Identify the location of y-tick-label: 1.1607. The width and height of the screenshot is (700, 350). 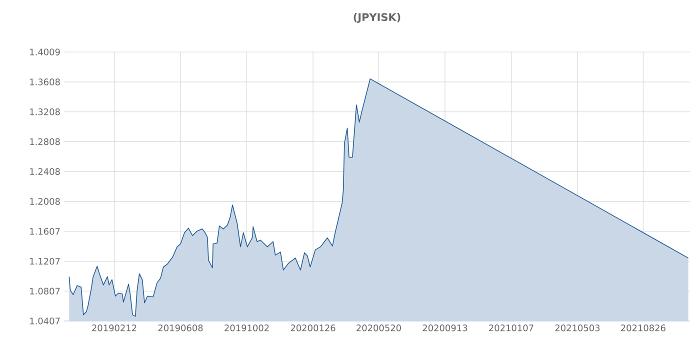
(45, 231).